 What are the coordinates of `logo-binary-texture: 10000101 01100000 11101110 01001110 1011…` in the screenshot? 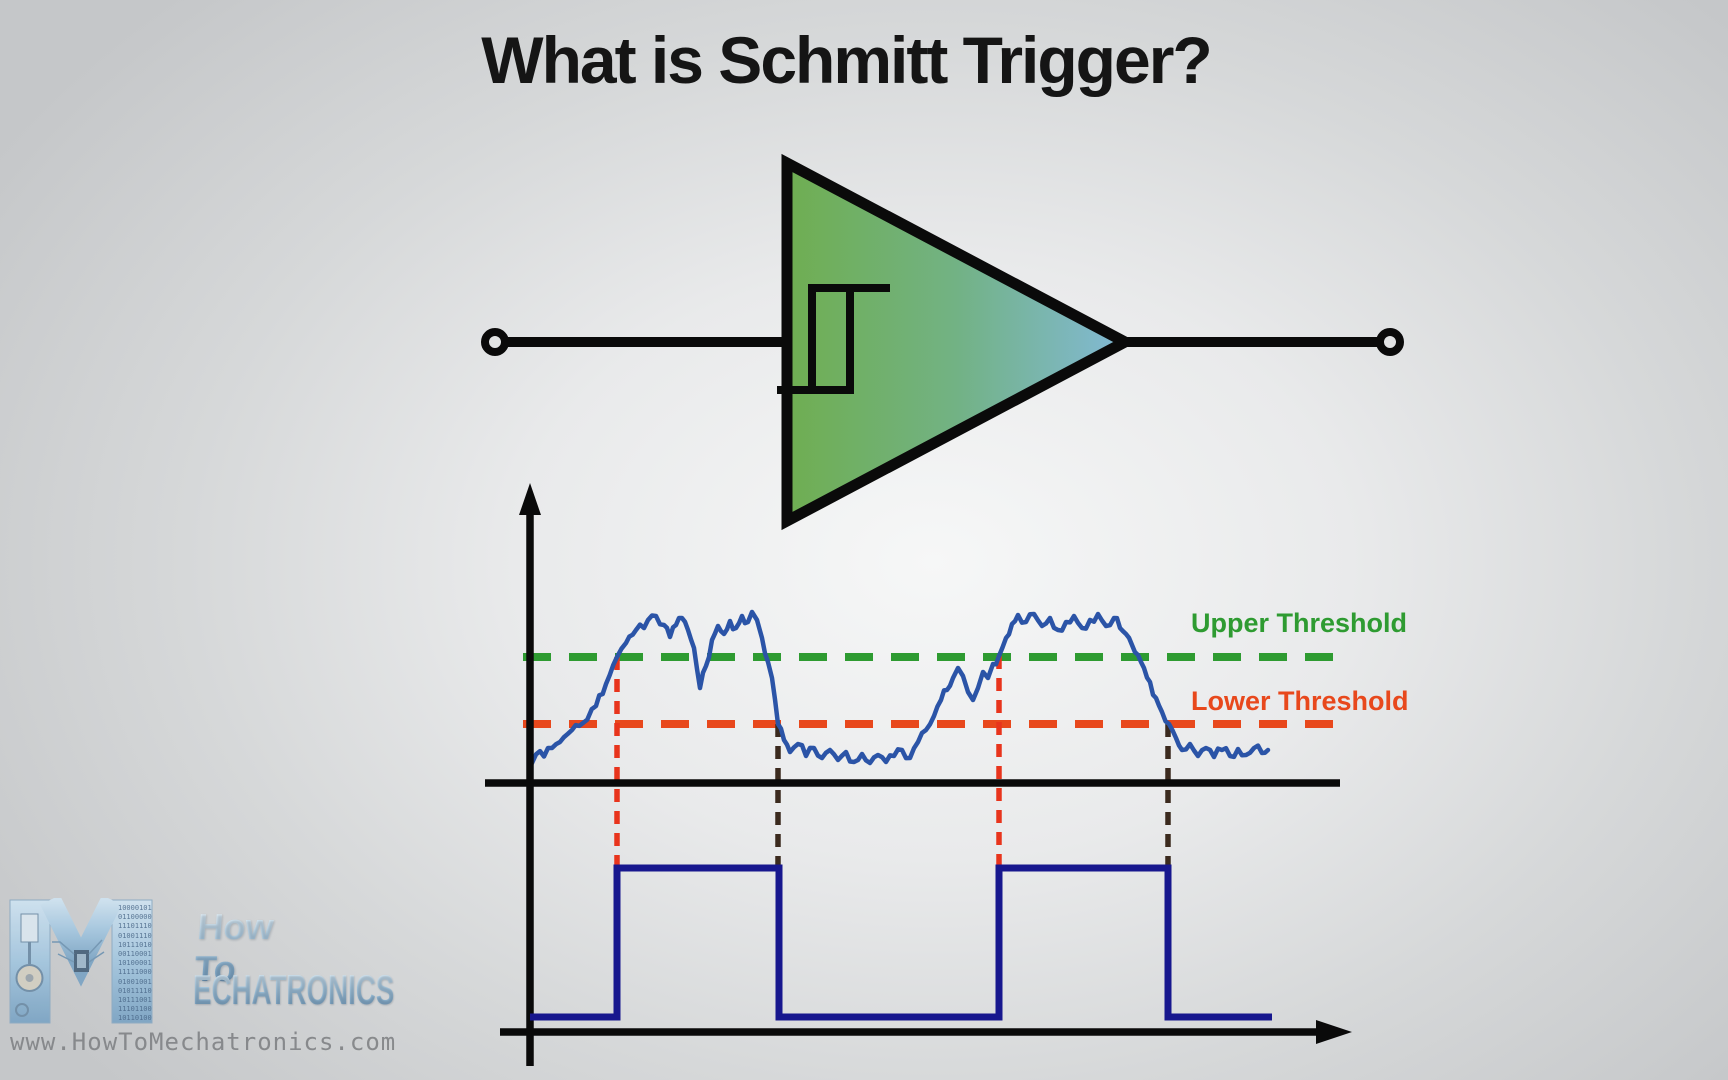 It's located at (135, 963).